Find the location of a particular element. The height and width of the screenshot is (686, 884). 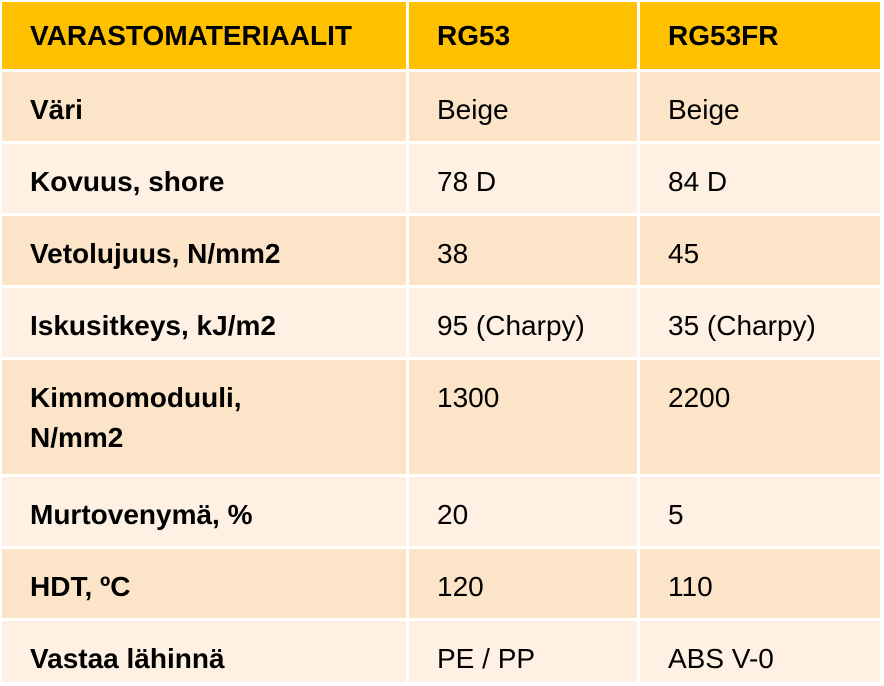

row-value-rg53fr-color: Beige is located at coordinates (760, 106).